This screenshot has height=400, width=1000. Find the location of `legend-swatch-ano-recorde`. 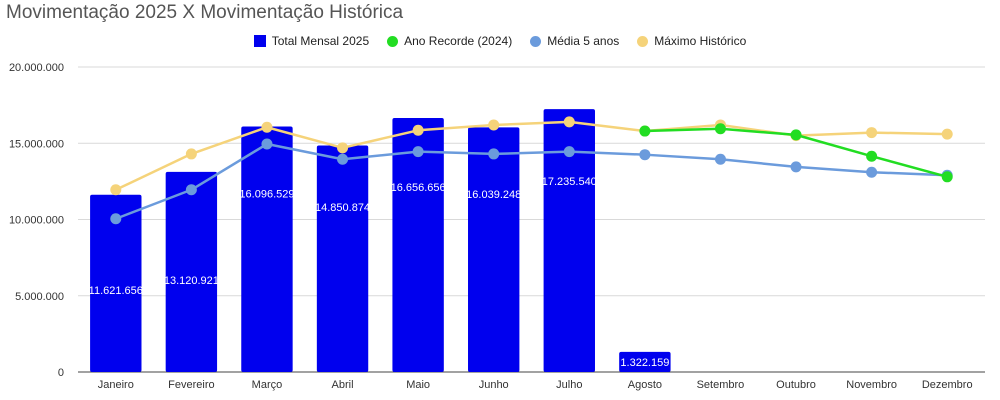

legend-swatch-ano-recorde is located at coordinates (393, 41).